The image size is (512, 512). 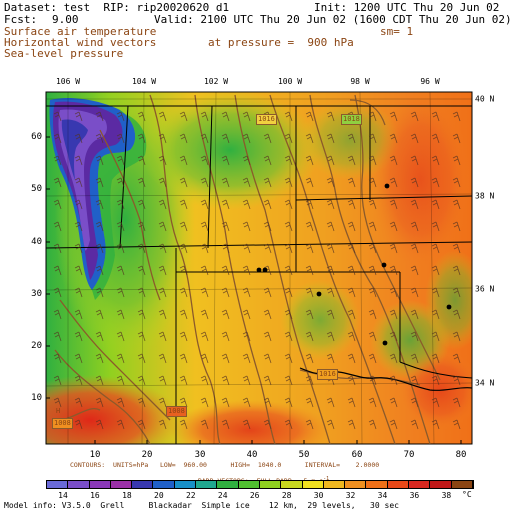 What do you see at coordinates (127, 495) in the screenshot?
I see `colorbar-label: 18` at bounding box center [127, 495].